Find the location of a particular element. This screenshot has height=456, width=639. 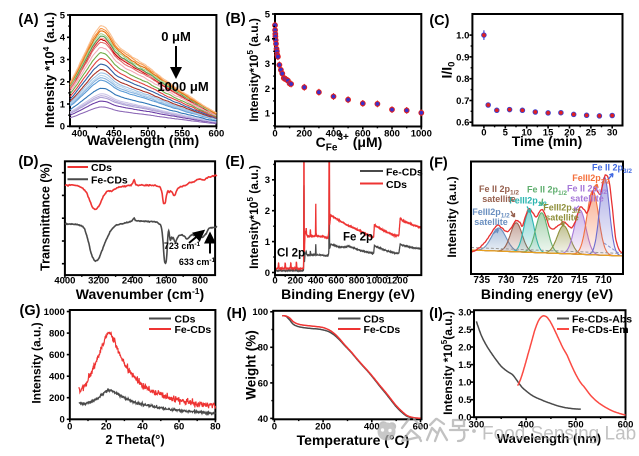

svg-text: 450 is located at coordinates (114, 134).